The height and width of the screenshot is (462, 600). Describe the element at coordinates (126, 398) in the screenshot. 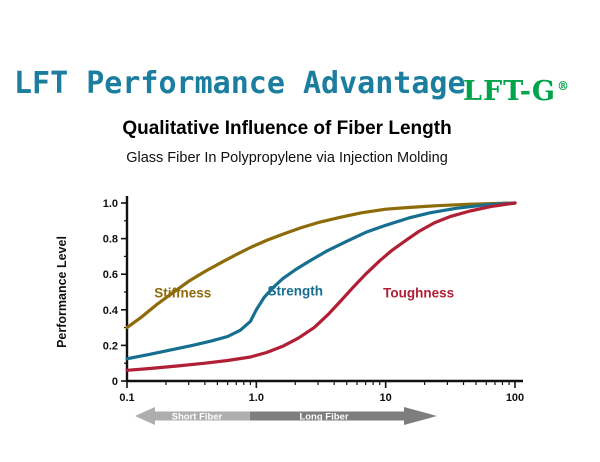

I see `x-tick-label: 0.1` at that location.